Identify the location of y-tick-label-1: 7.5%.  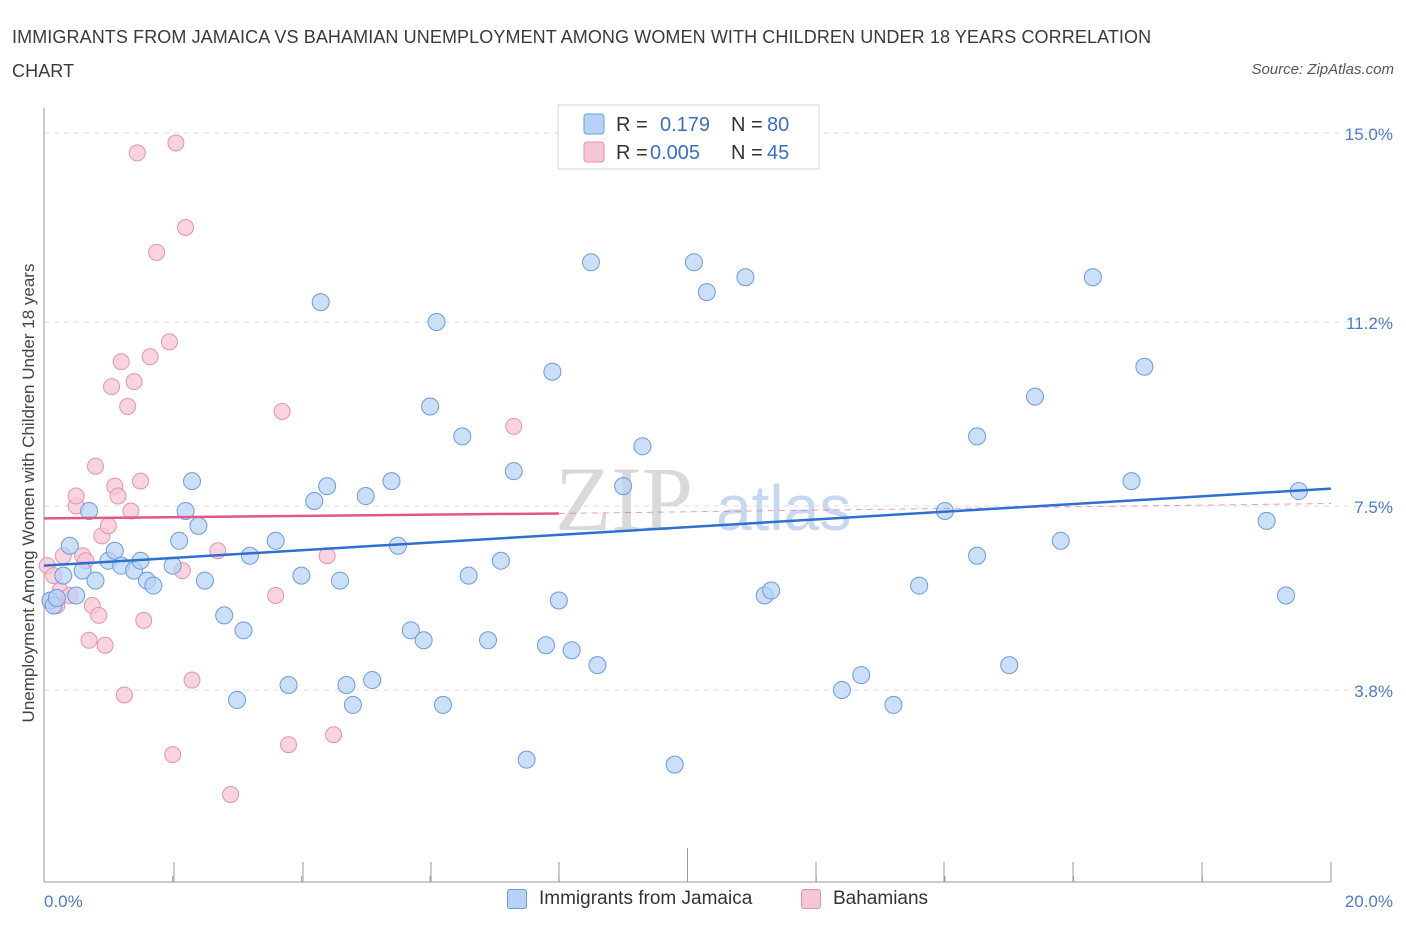
(1373, 507).